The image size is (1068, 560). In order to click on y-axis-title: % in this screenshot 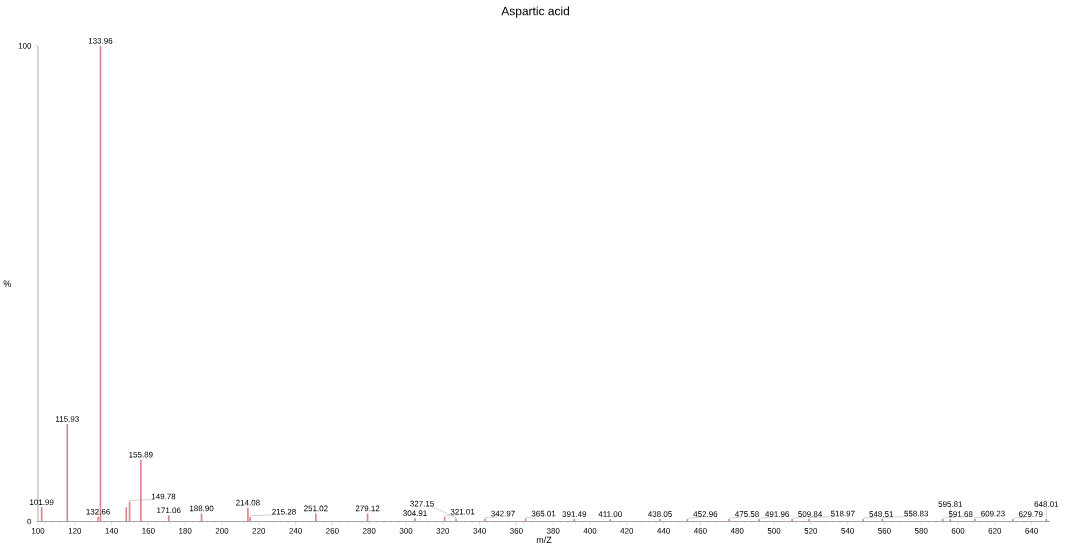, I will do `click(7, 283)`.